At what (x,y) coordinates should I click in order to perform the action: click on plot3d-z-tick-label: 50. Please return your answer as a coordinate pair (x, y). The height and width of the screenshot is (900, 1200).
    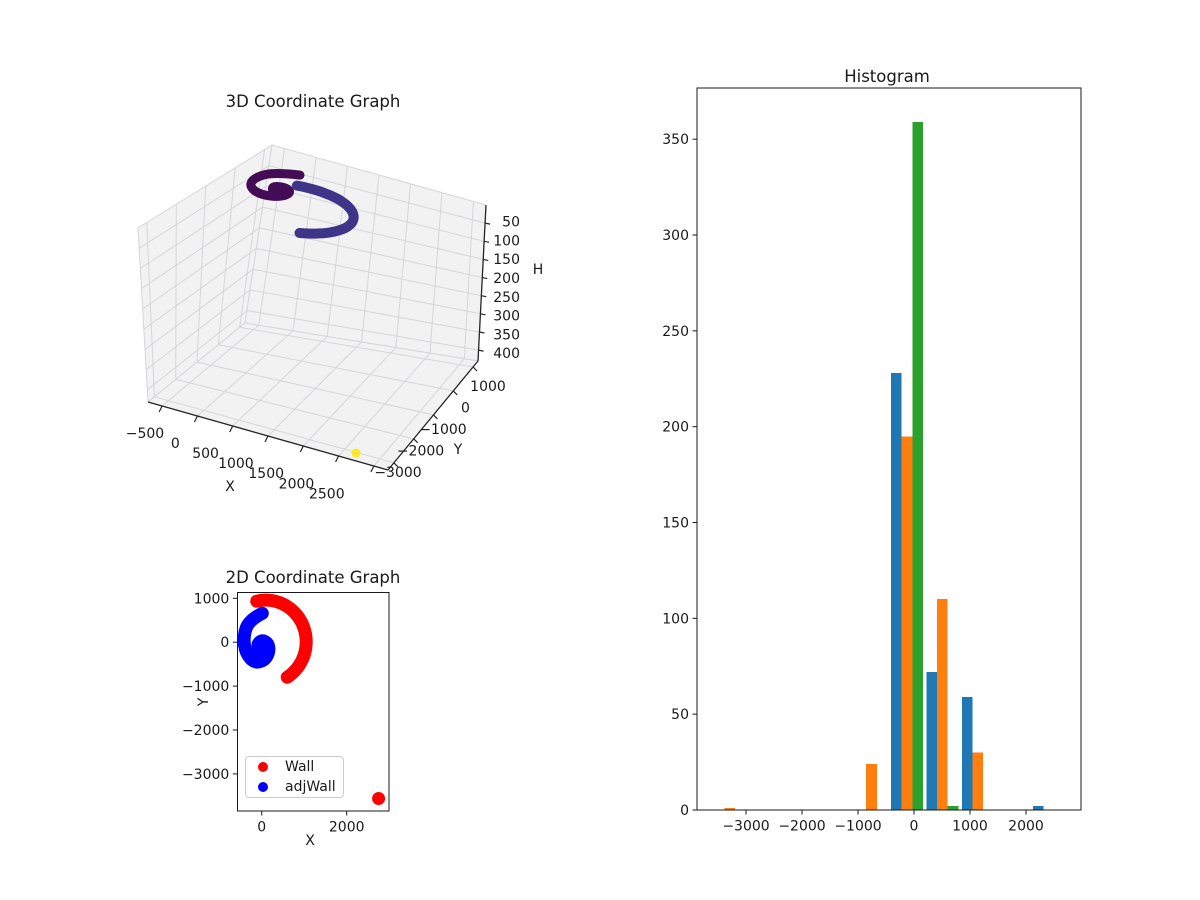
    Looking at the image, I should click on (511, 223).